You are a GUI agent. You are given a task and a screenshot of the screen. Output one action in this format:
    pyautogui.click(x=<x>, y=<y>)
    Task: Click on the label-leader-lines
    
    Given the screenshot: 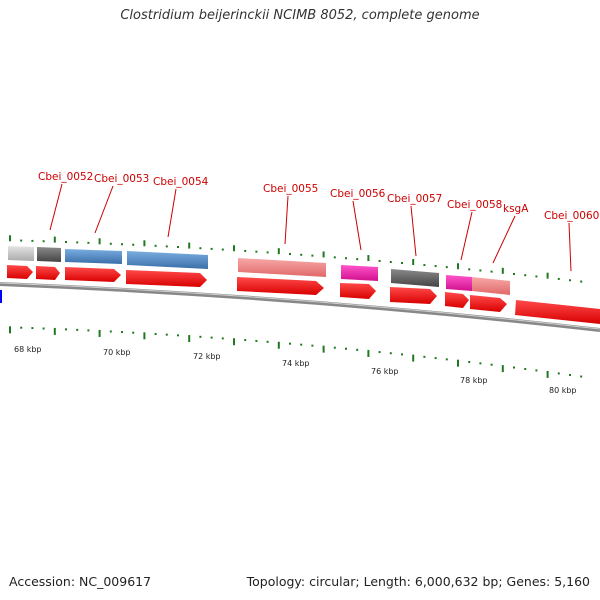 What is the action you would take?
    pyautogui.click(x=310, y=227)
    